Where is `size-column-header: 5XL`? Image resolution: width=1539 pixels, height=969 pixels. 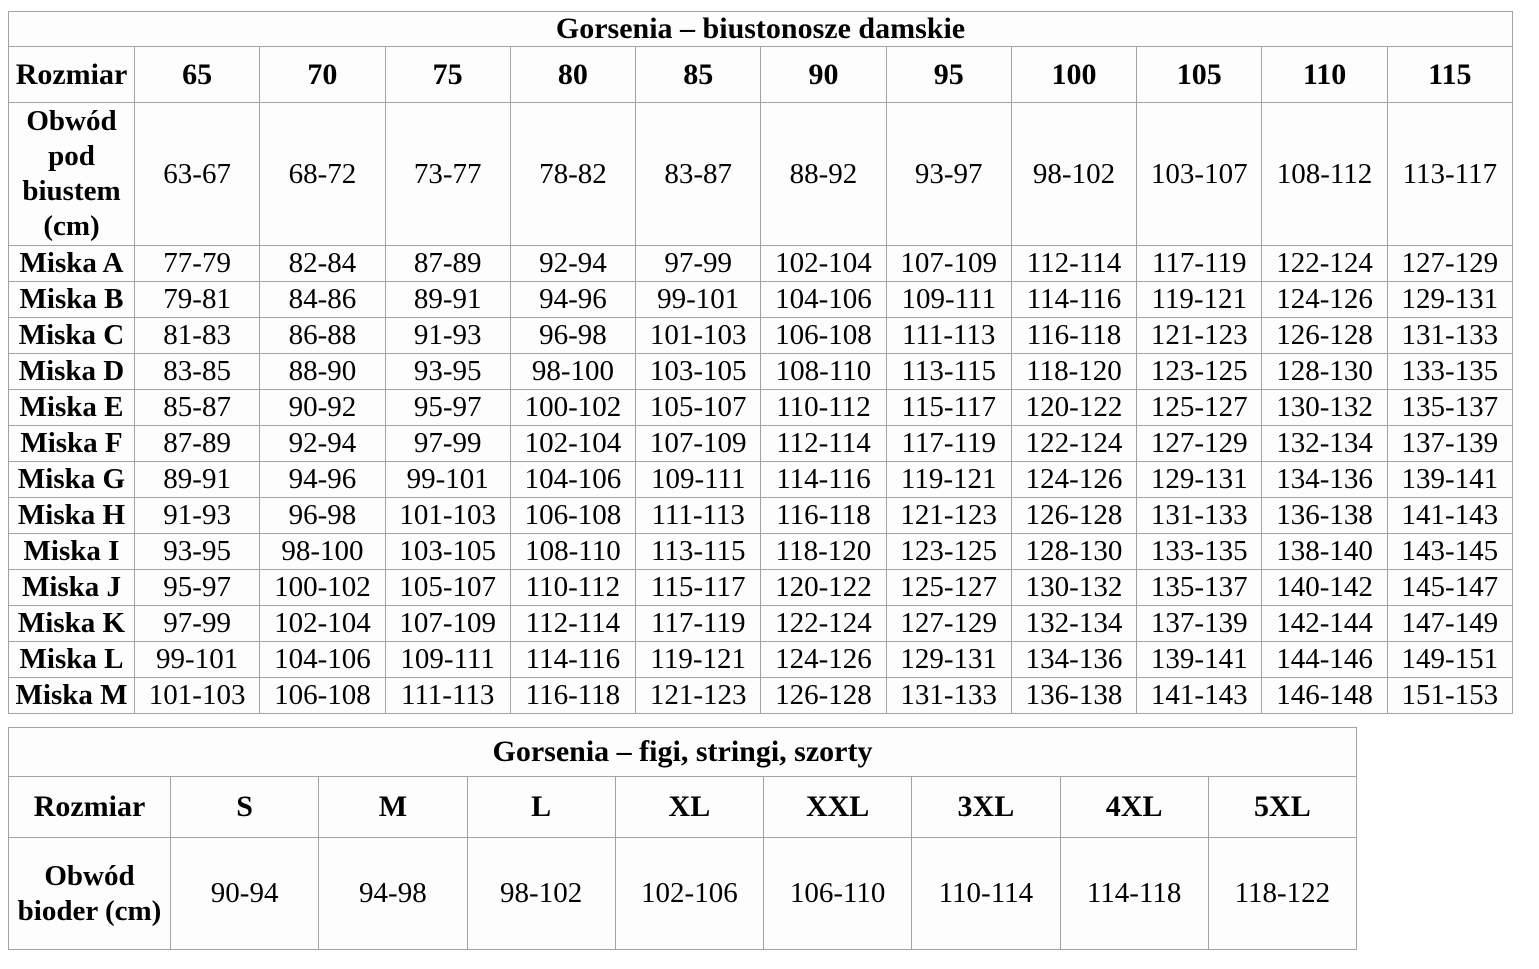 size-column-header: 5XL is located at coordinates (1282, 807).